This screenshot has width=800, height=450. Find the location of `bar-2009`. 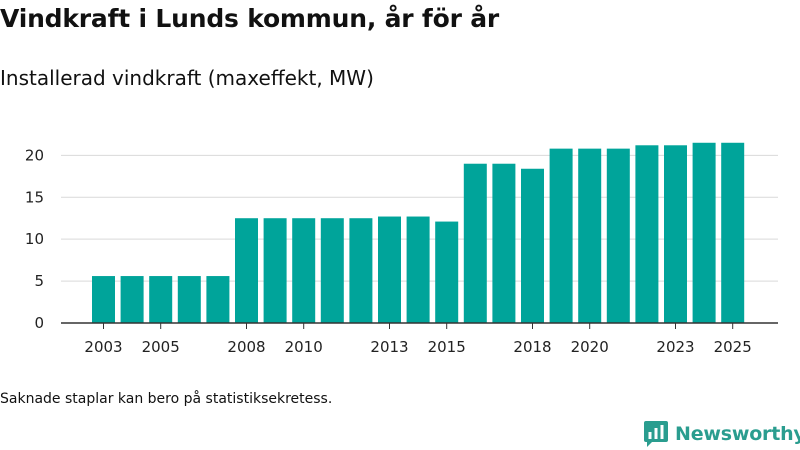

bar-2009 is located at coordinates (275, 270).